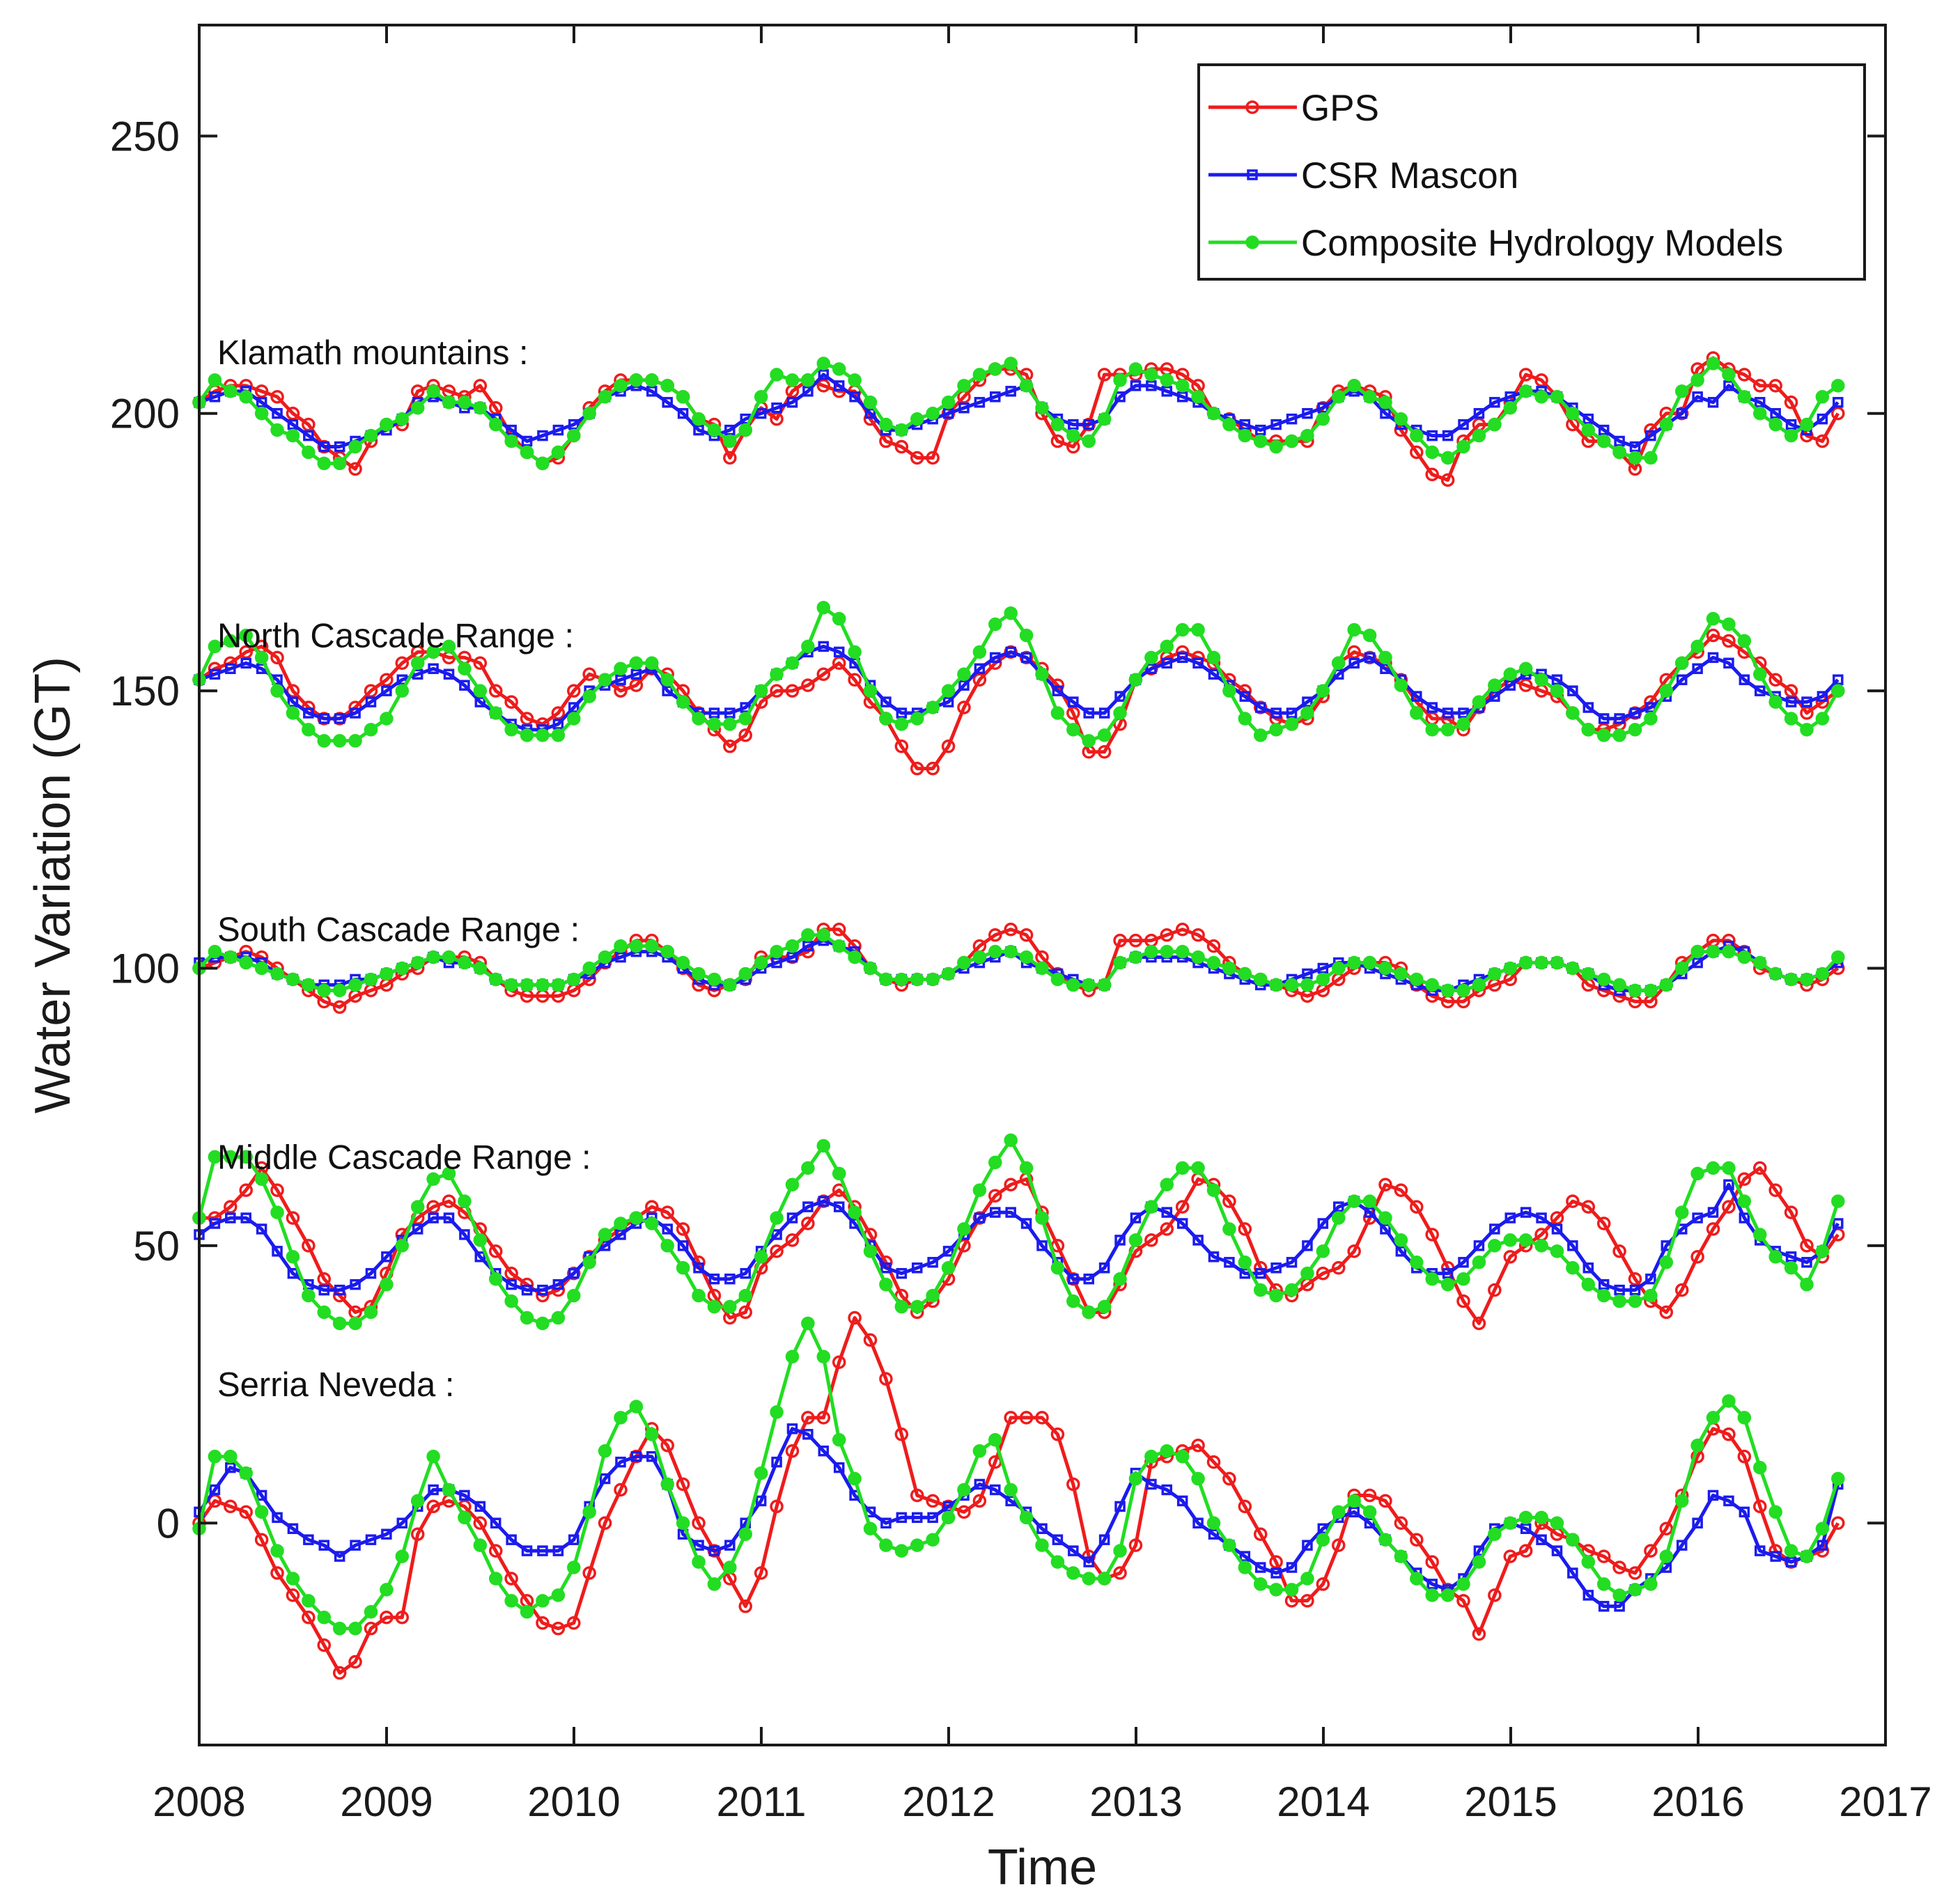 The height and width of the screenshot is (1901, 1960). Describe the element at coordinates (573, 1801) in the screenshot. I see `x-tick-label: 2010` at that location.